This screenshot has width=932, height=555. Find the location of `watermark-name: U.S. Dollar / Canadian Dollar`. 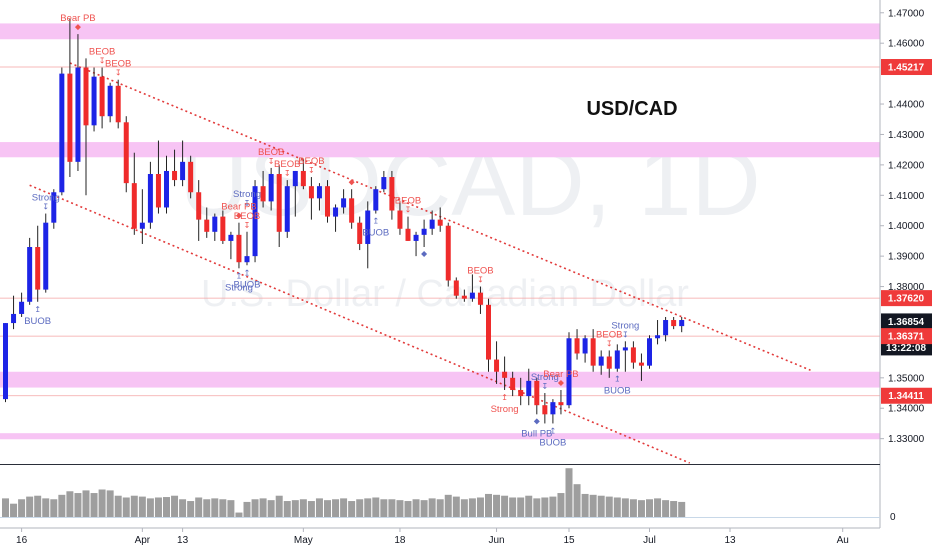

watermark-name: U.S. Dollar / Canadian Dollar is located at coordinates (445, 294).